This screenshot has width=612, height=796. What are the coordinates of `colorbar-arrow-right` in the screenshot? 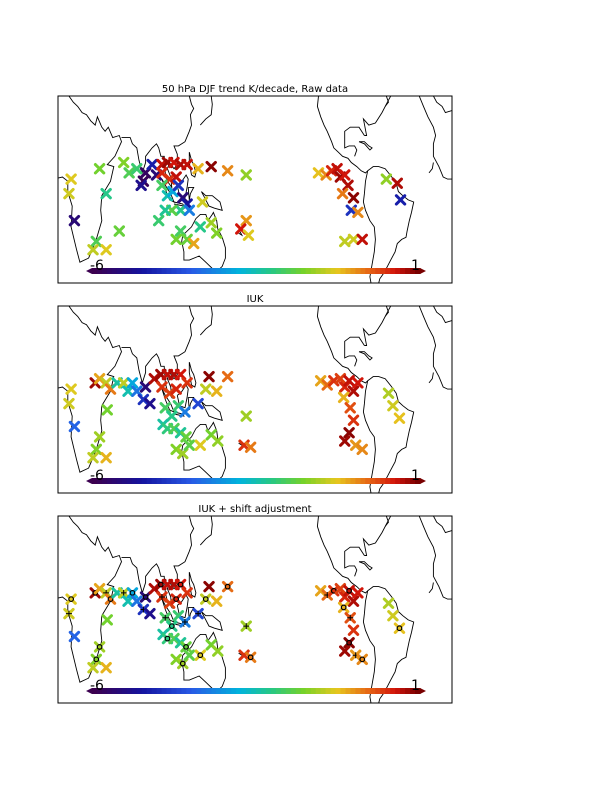 It's located at (423, 481).